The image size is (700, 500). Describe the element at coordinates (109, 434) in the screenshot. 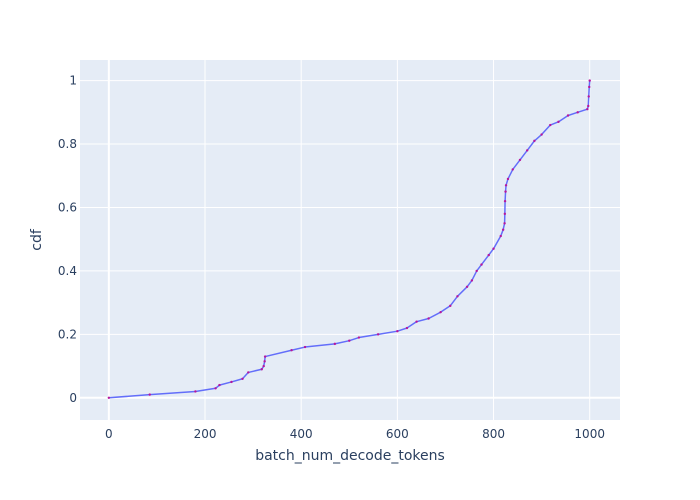

I see `x-tick-label: 0` at that location.